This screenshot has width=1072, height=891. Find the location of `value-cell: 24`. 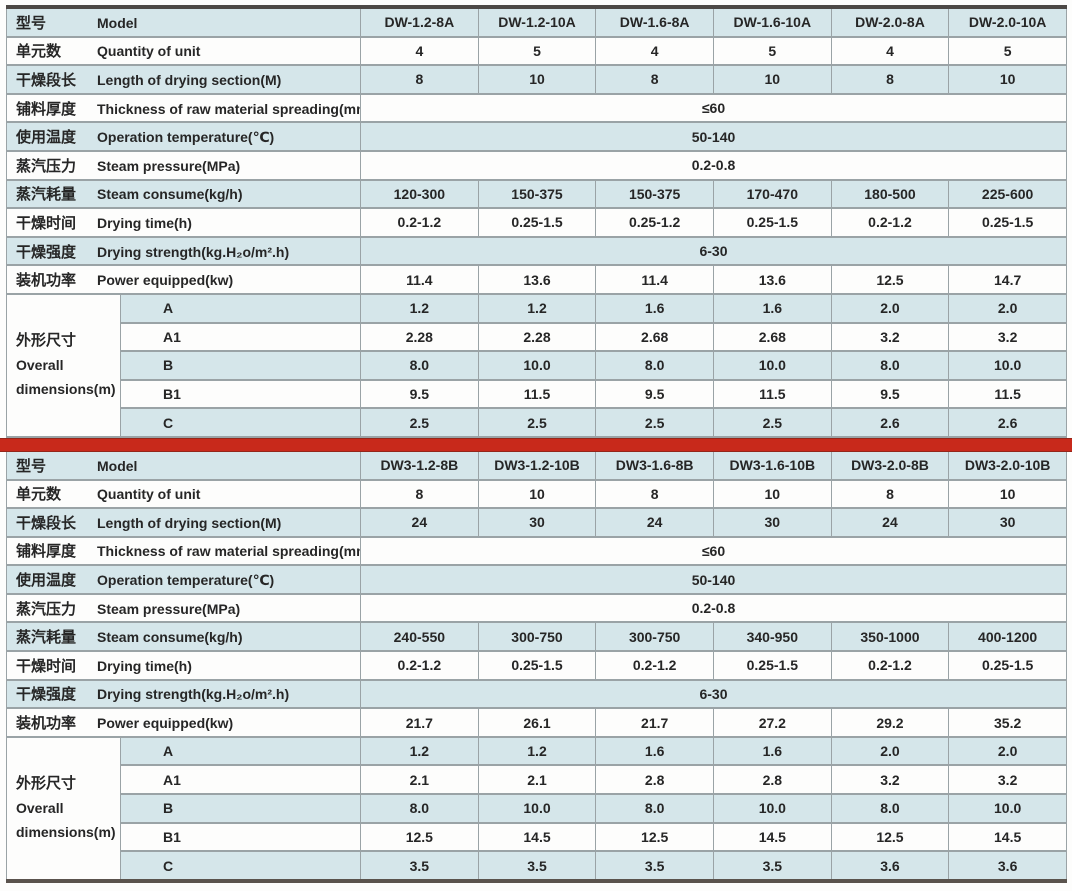

value-cell: 24 is located at coordinates (419, 523).